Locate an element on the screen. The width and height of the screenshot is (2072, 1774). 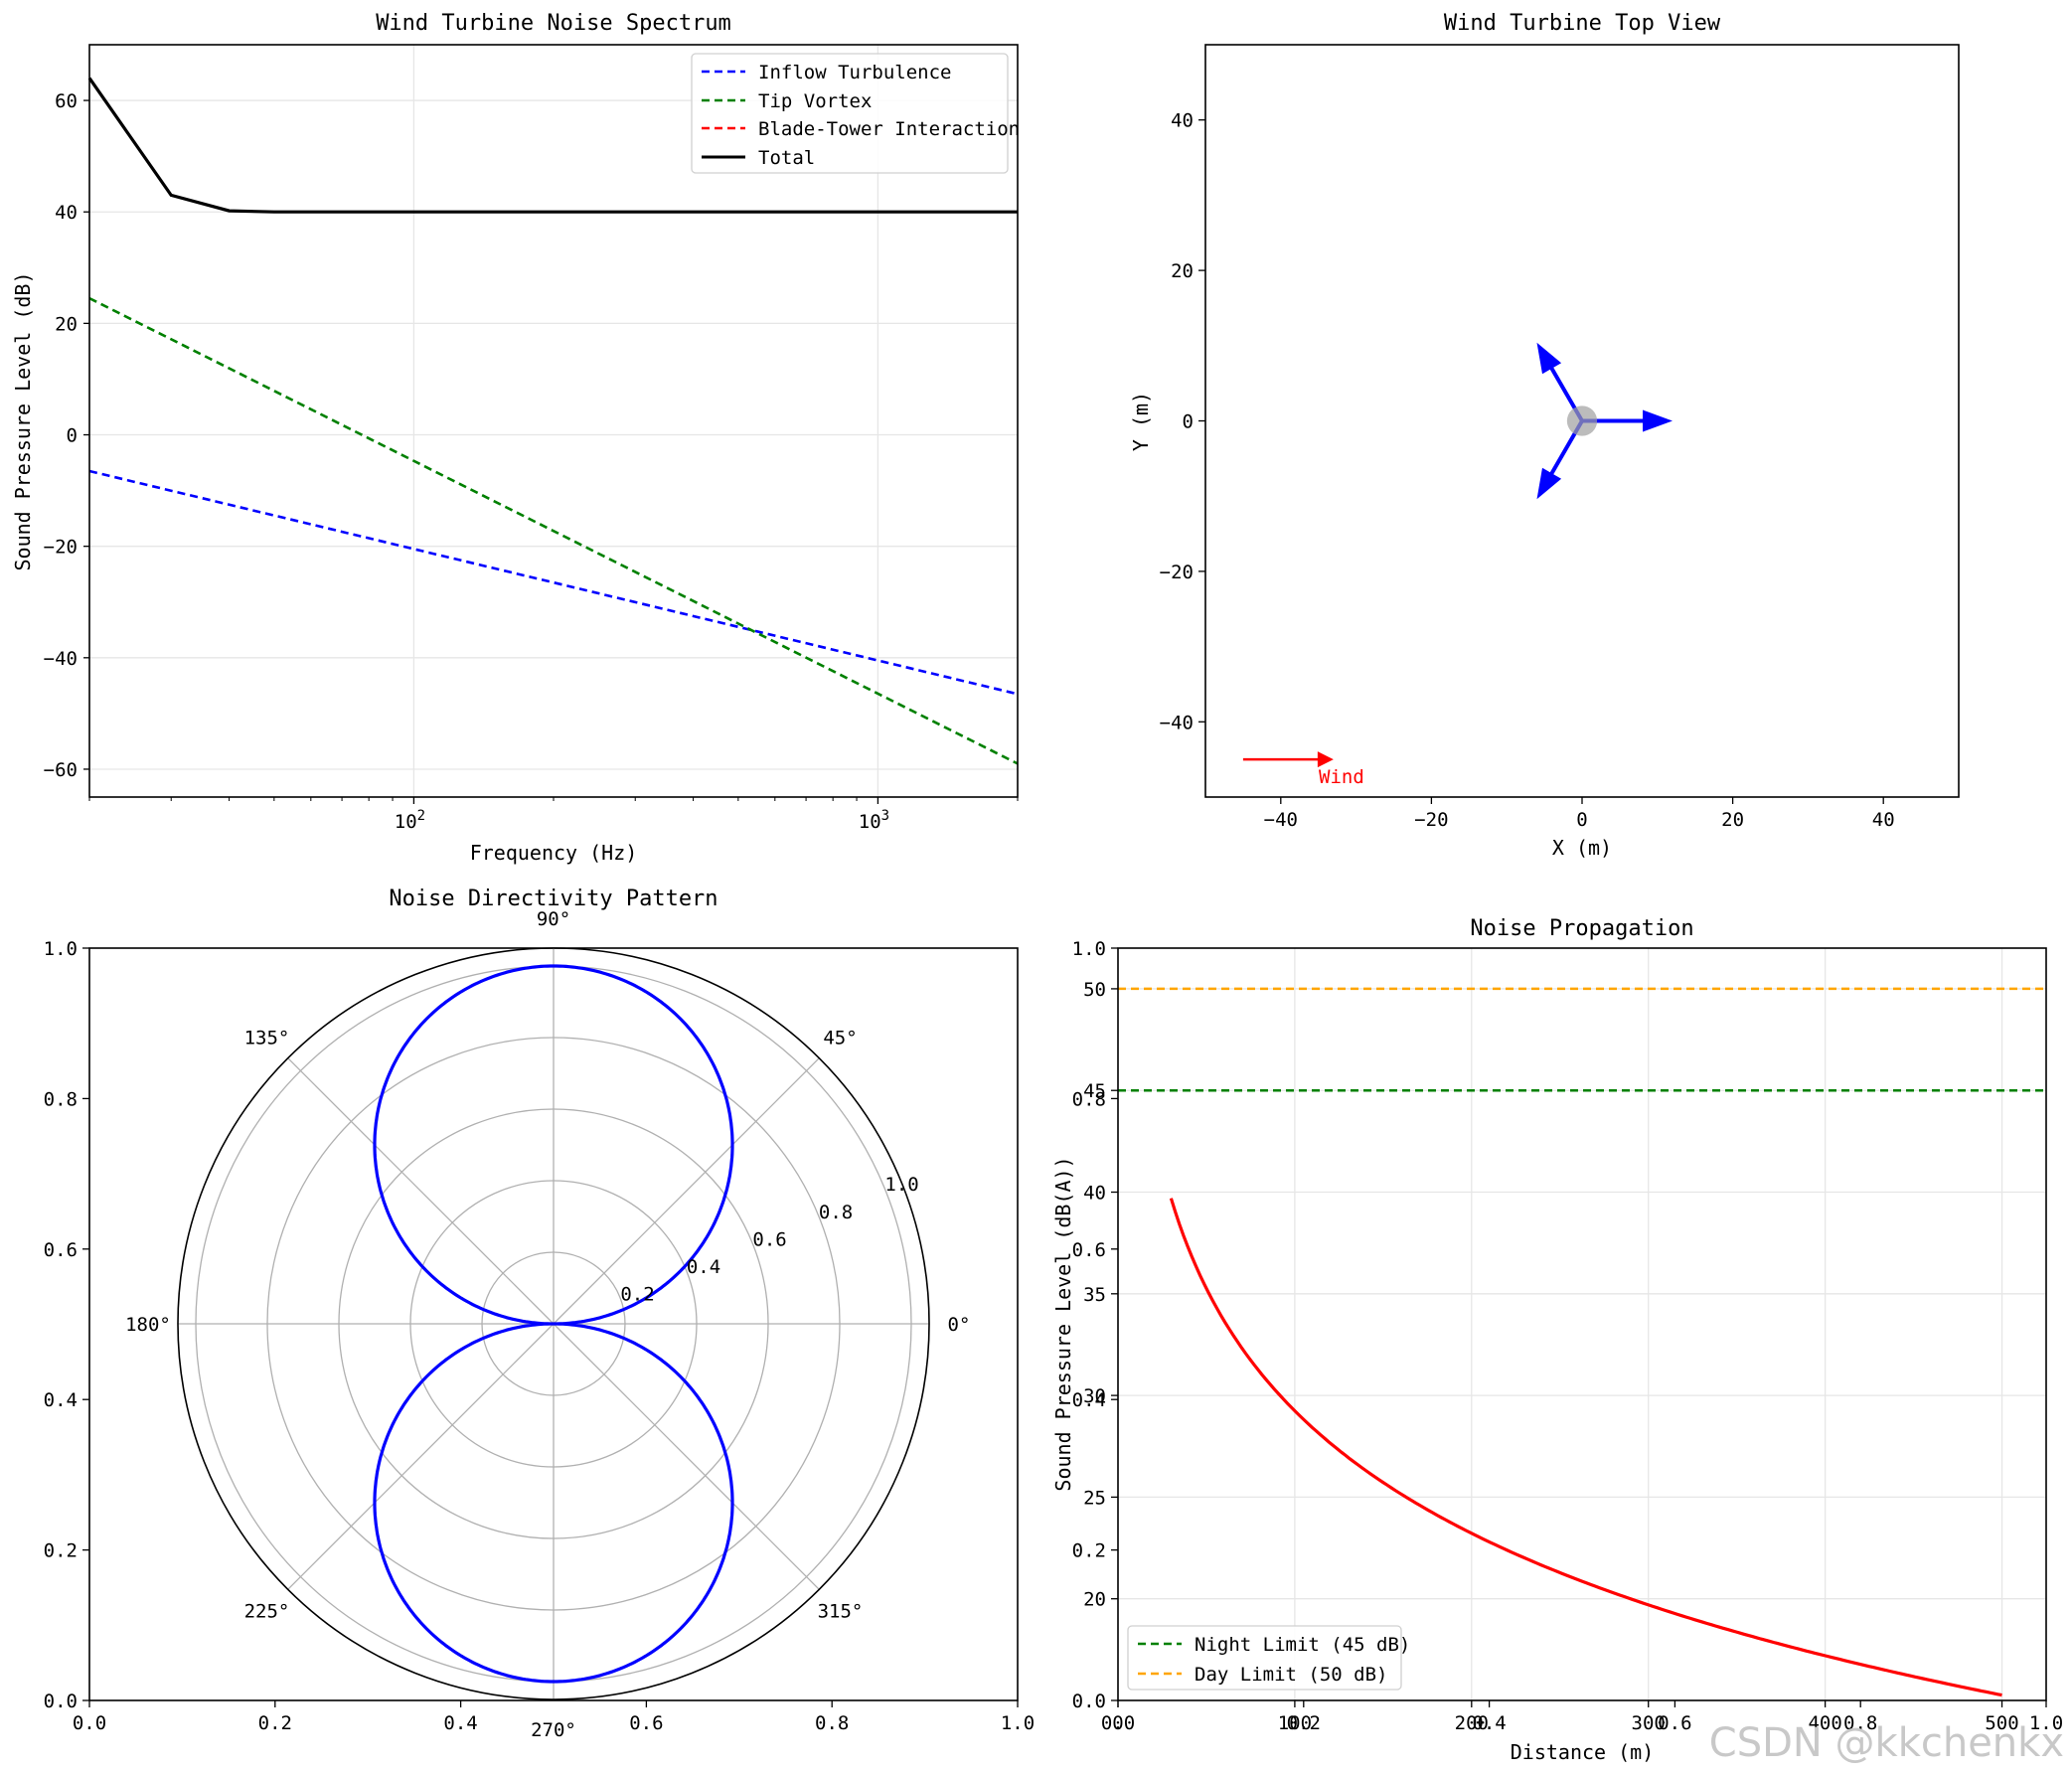
spectrum-ytick-label: −40 is located at coordinates (61, 659).